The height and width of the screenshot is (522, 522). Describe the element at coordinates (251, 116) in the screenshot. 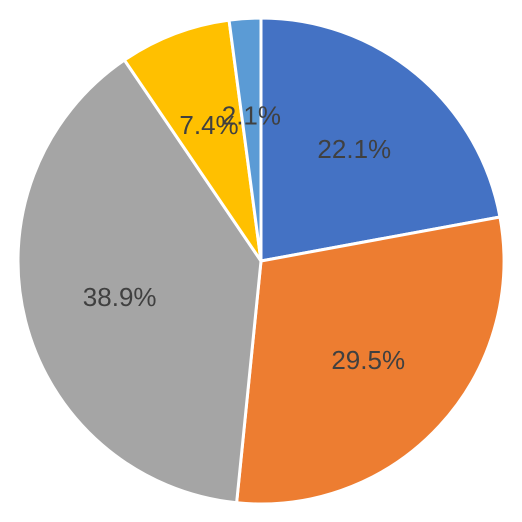

I see `pie-data-label-5: 2.1%` at that location.